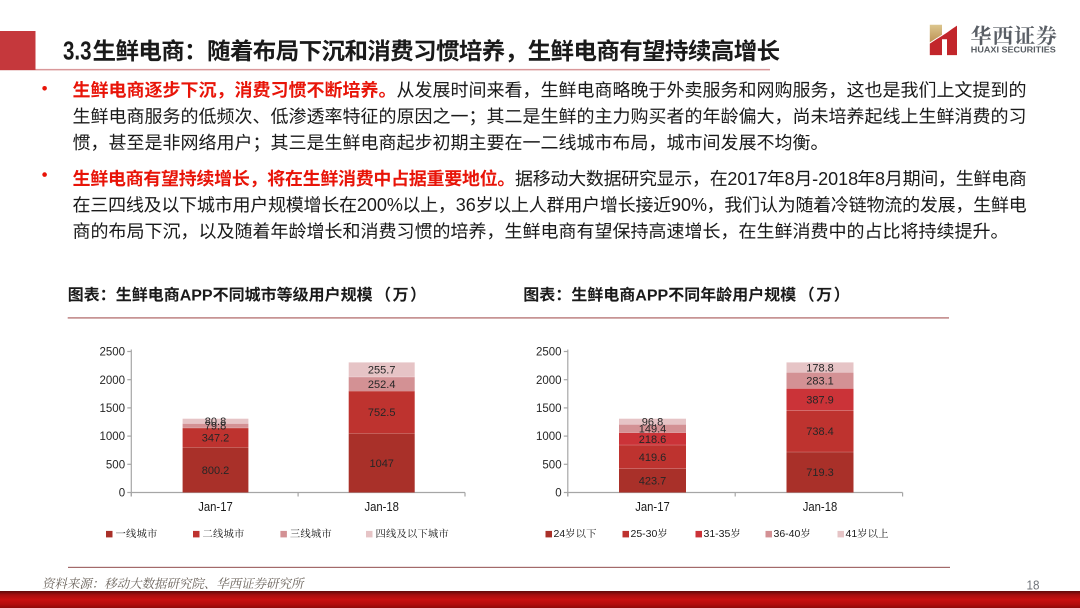 The image size is (1080, 608). I want to click on svg-text: 200%, so click(380, 205).